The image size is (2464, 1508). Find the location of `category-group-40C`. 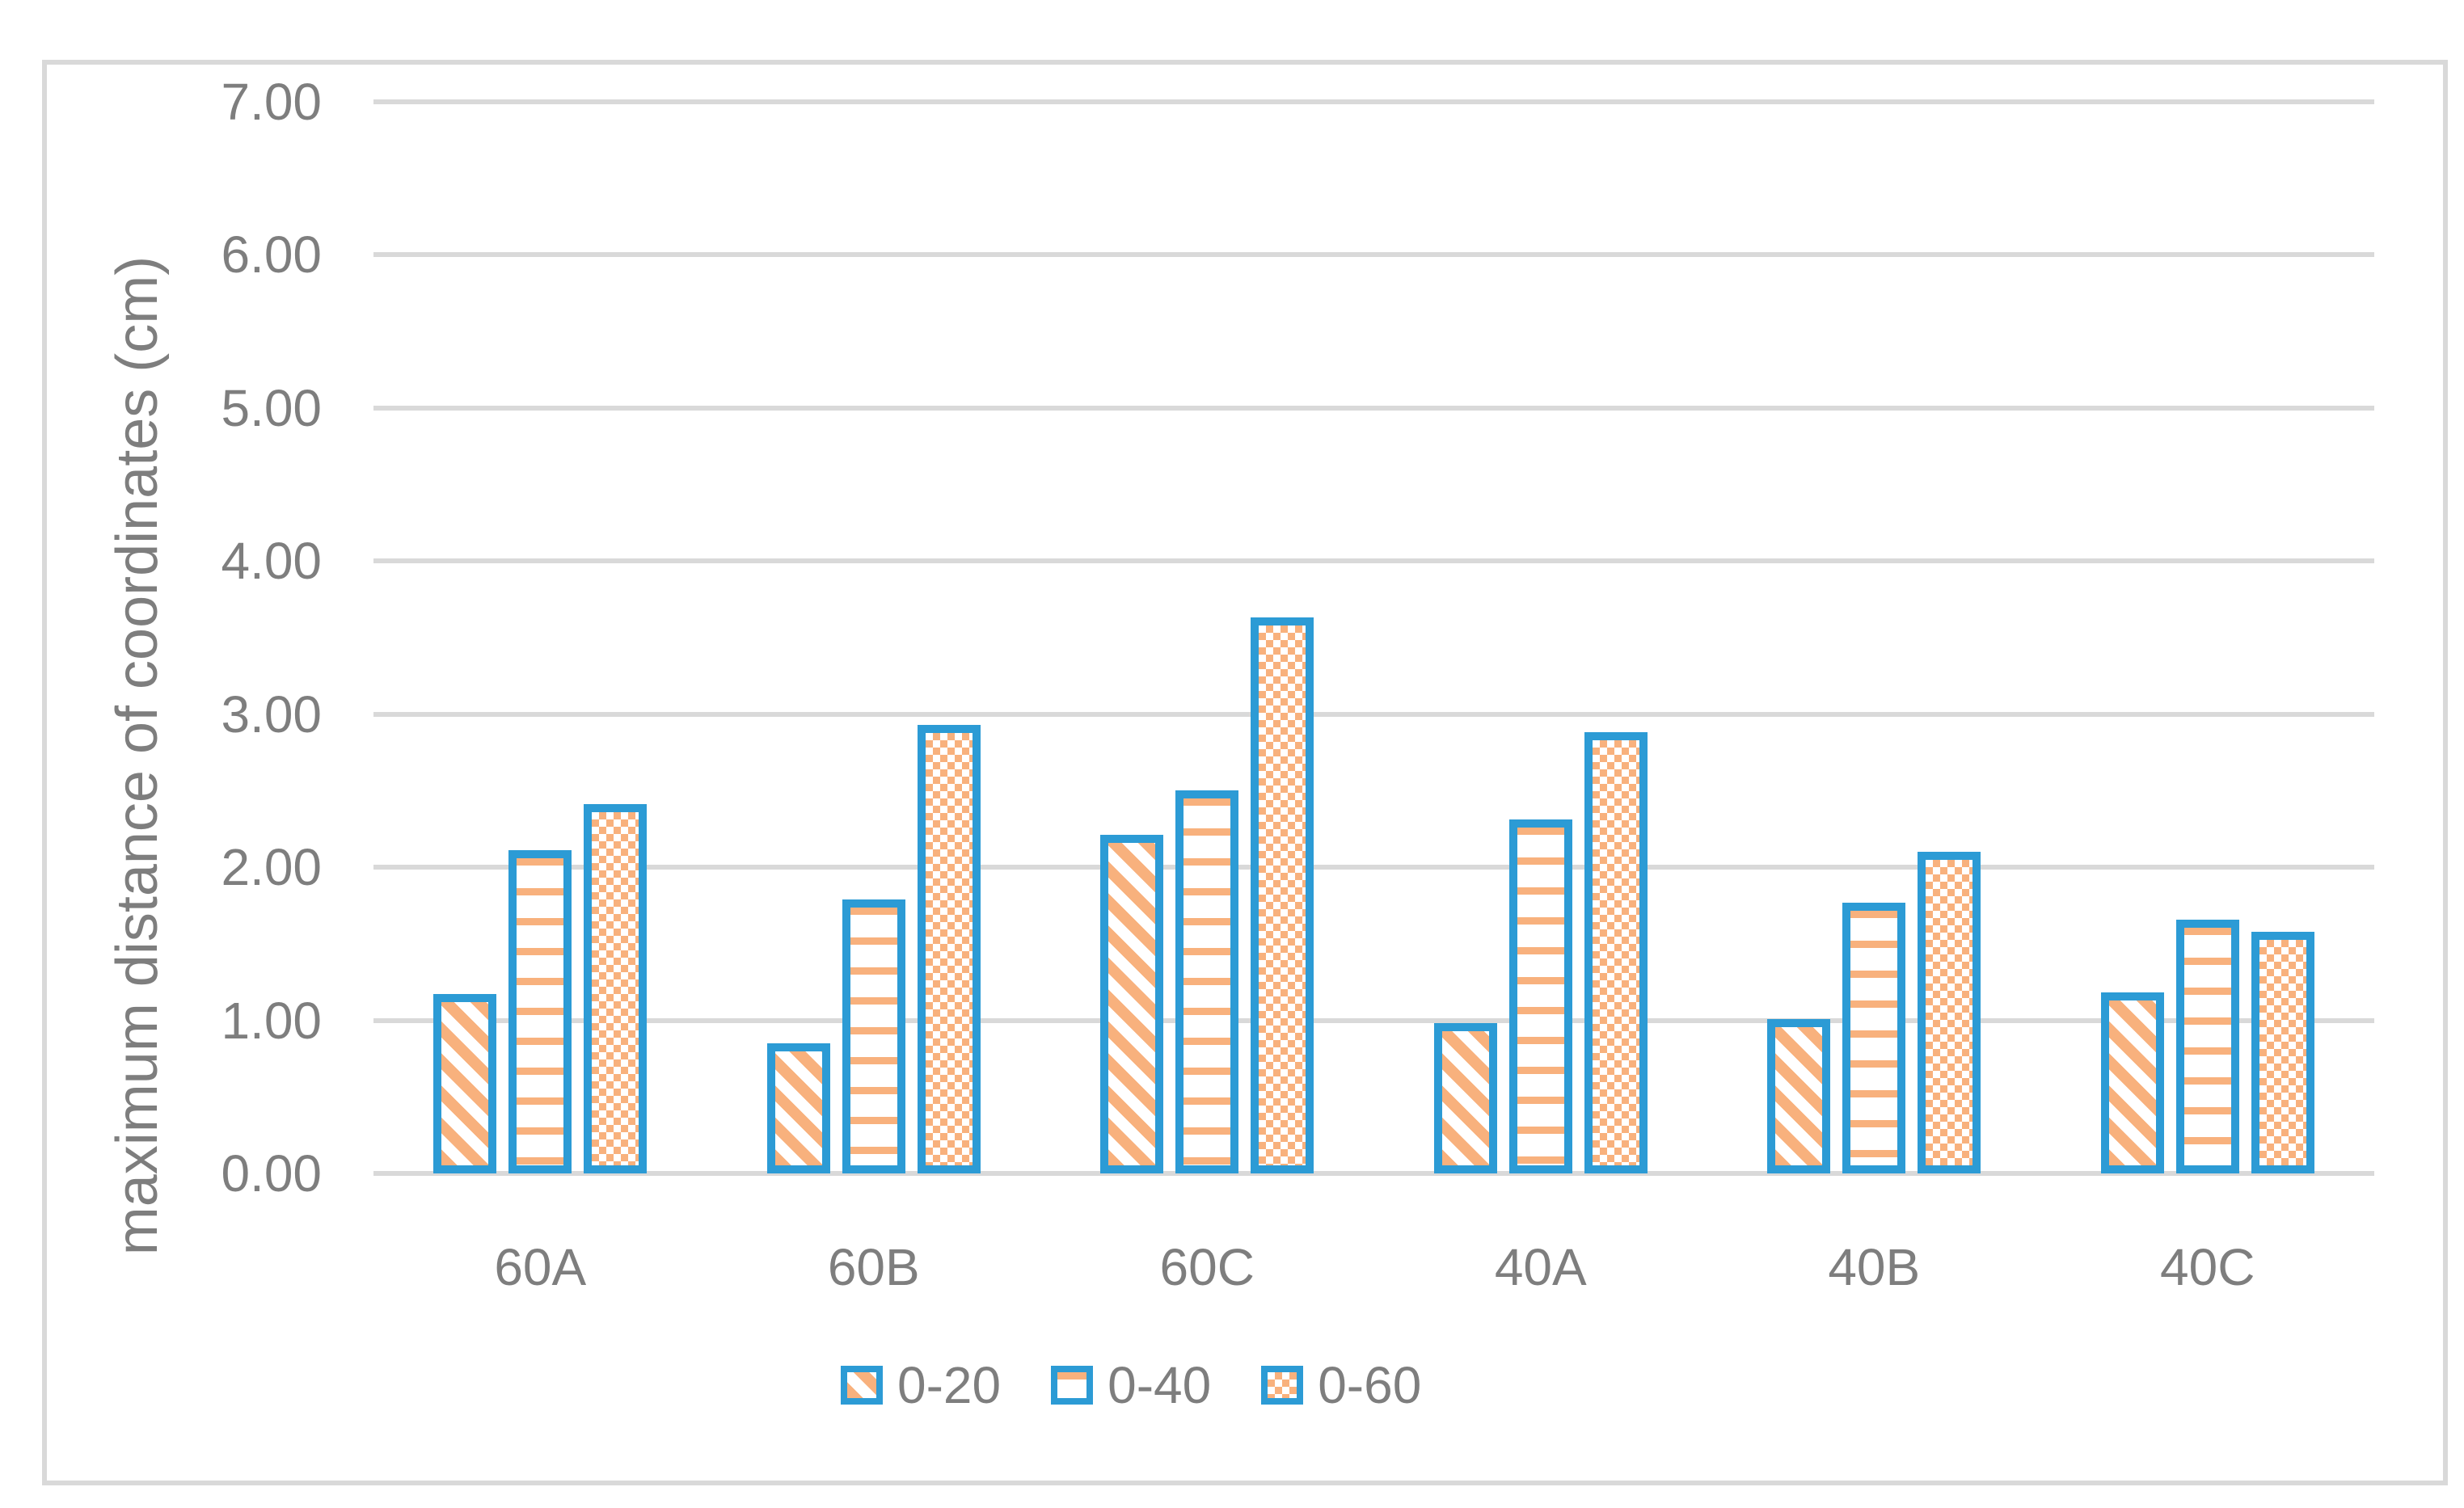

category-group-40C is located at coordinates (2208, 637).